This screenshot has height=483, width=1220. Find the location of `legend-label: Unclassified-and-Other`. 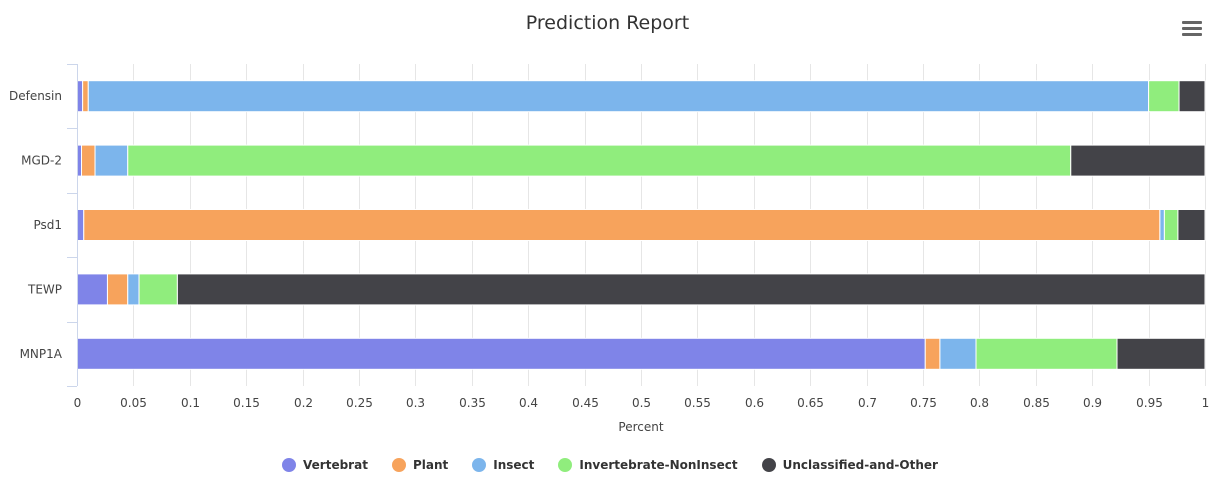

legend-label: Unclassified-and-Other is located at coordinates (860, 465).